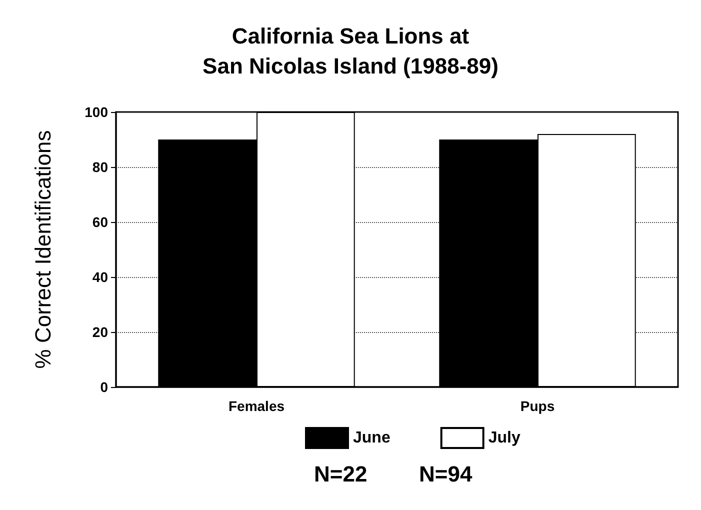 This screenshot has width=701, height=510. What do you see at coordinates (446, 474) in the screenshot?
I see `text: N=94` at bounding box center [446, 474].